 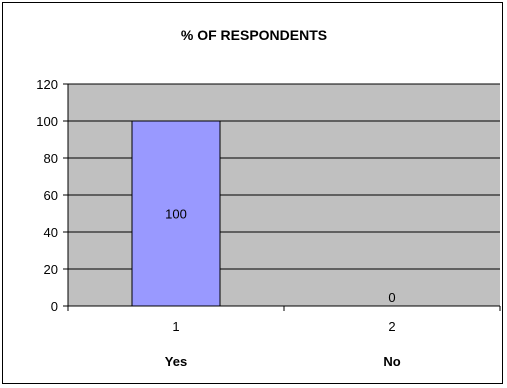 I want to click on y-tick-label: 100, so click(x=47, y=121).